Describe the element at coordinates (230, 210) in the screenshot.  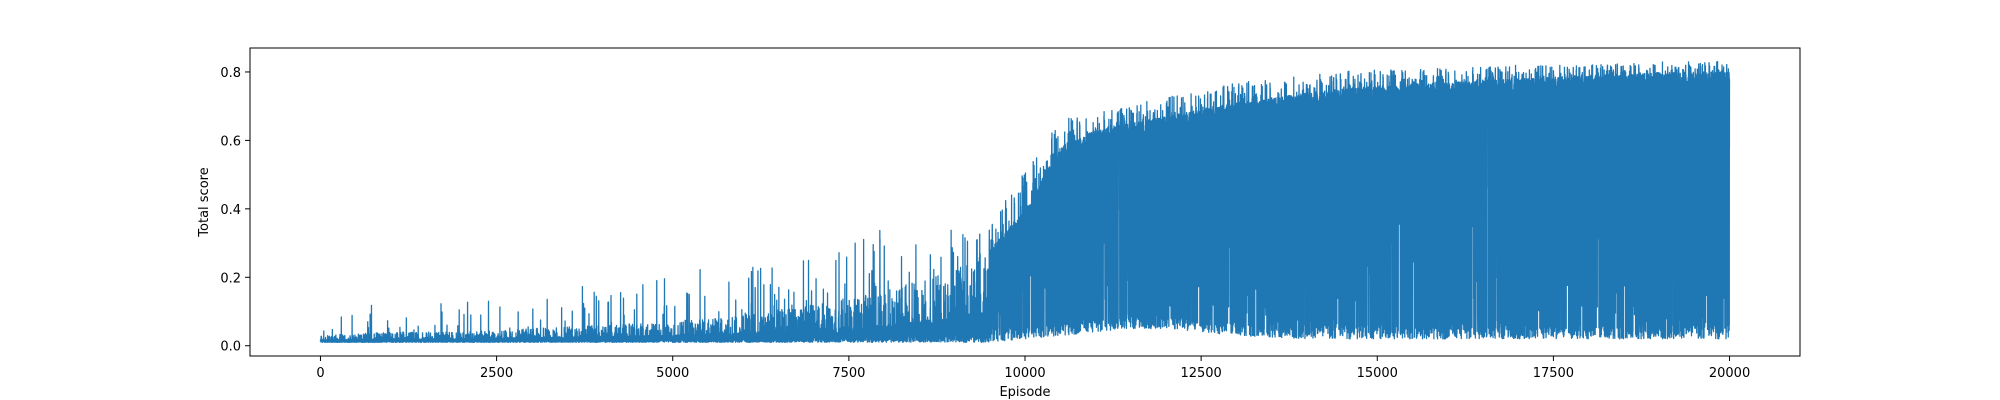
I see `y-tick-label: 0.4` at that location.